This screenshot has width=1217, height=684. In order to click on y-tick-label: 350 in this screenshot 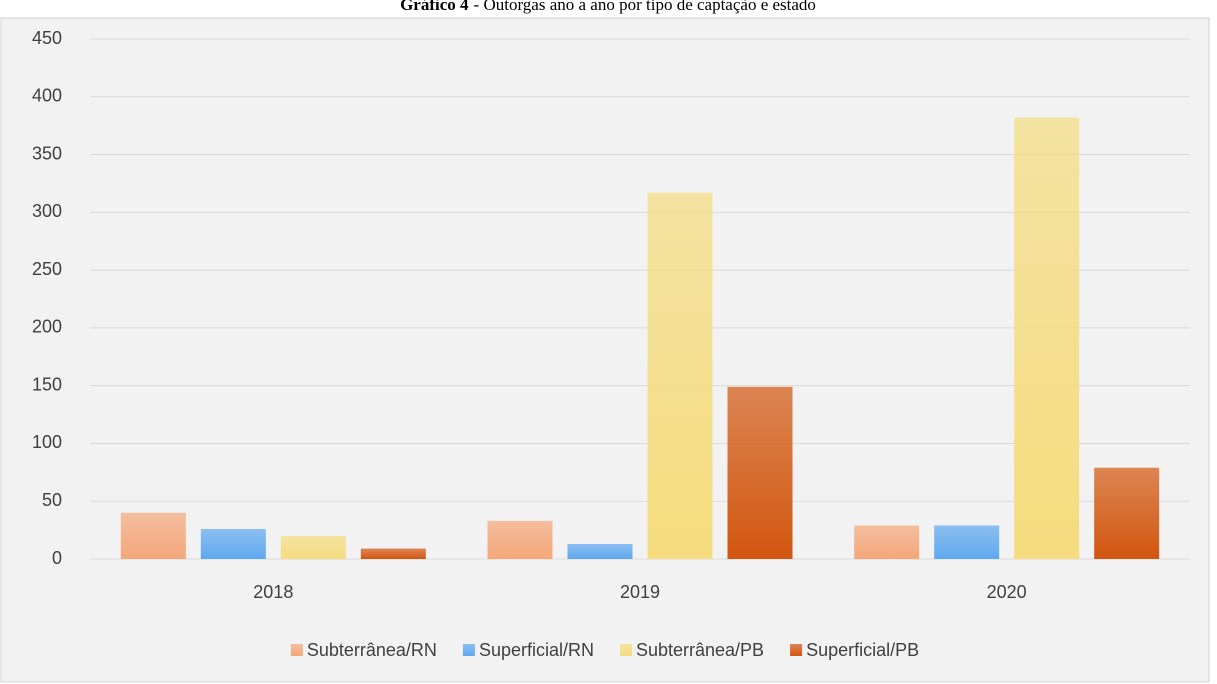, I will do `click(47, 153)`.